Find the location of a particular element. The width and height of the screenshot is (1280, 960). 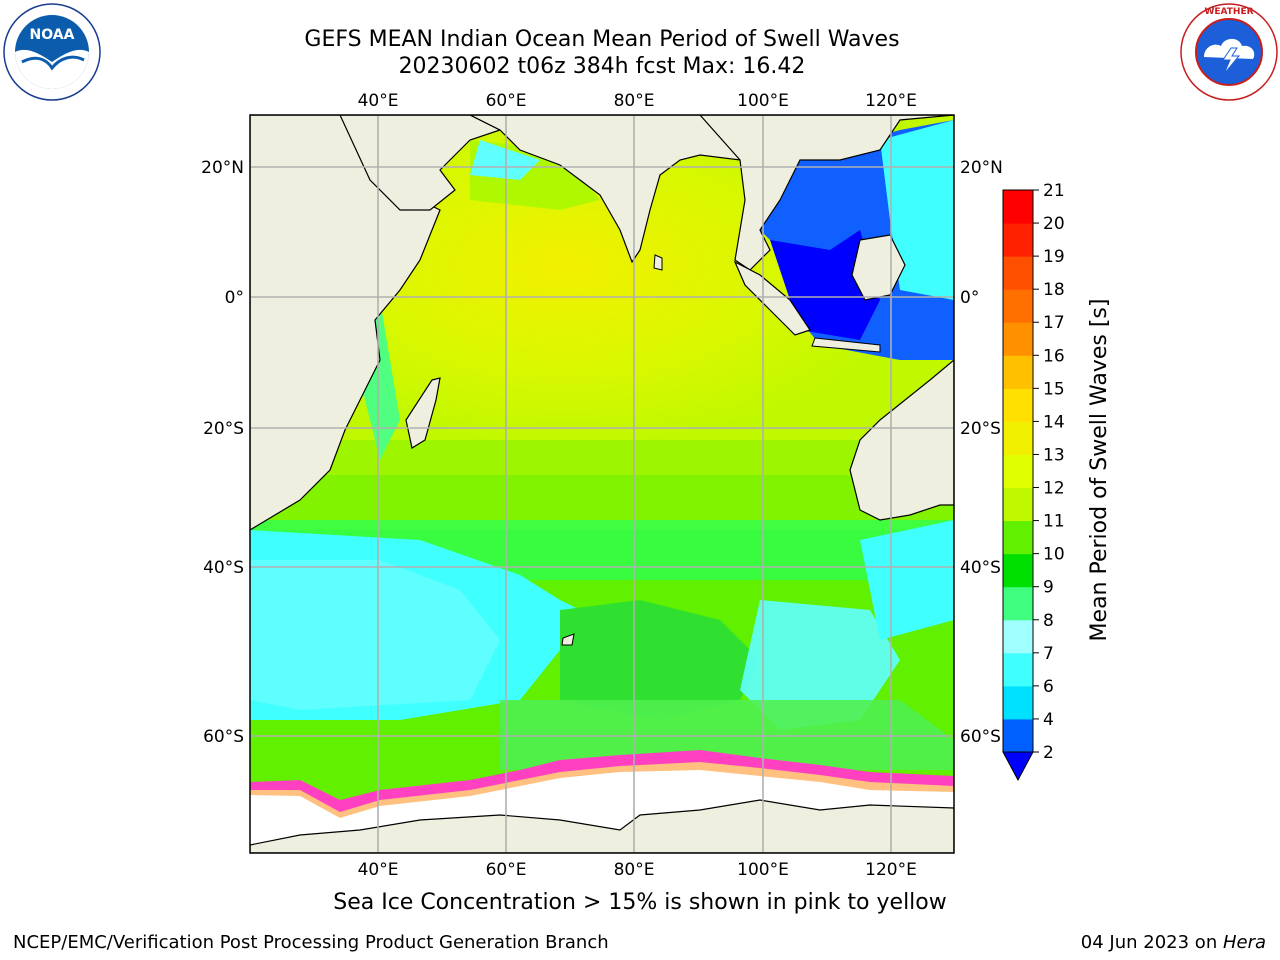

lat-label-left: 20°S is located at coordinates (223, 429).